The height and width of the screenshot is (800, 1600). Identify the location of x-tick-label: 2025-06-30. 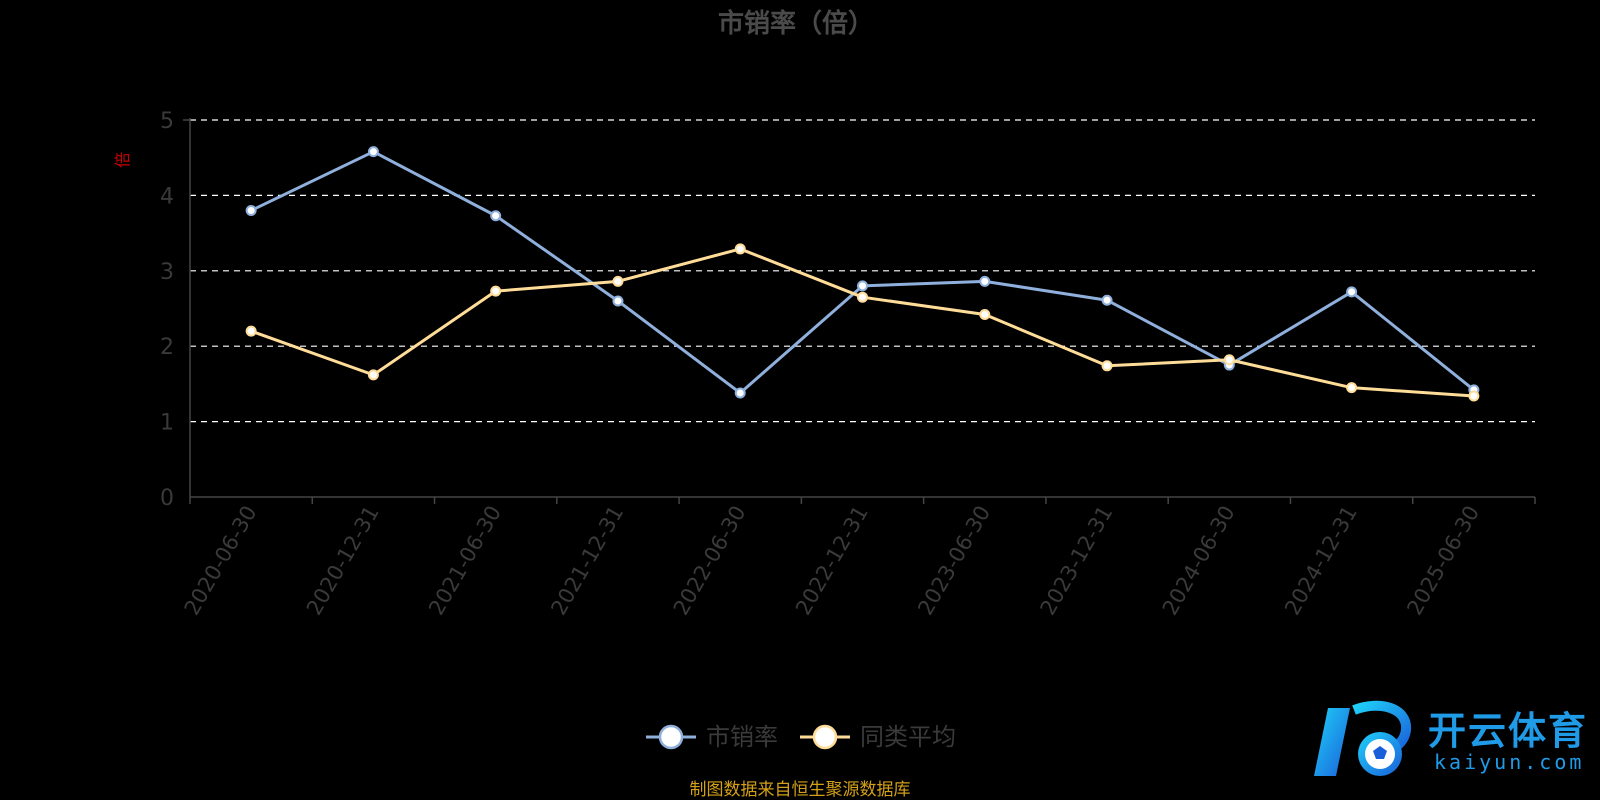
(1443, 561).